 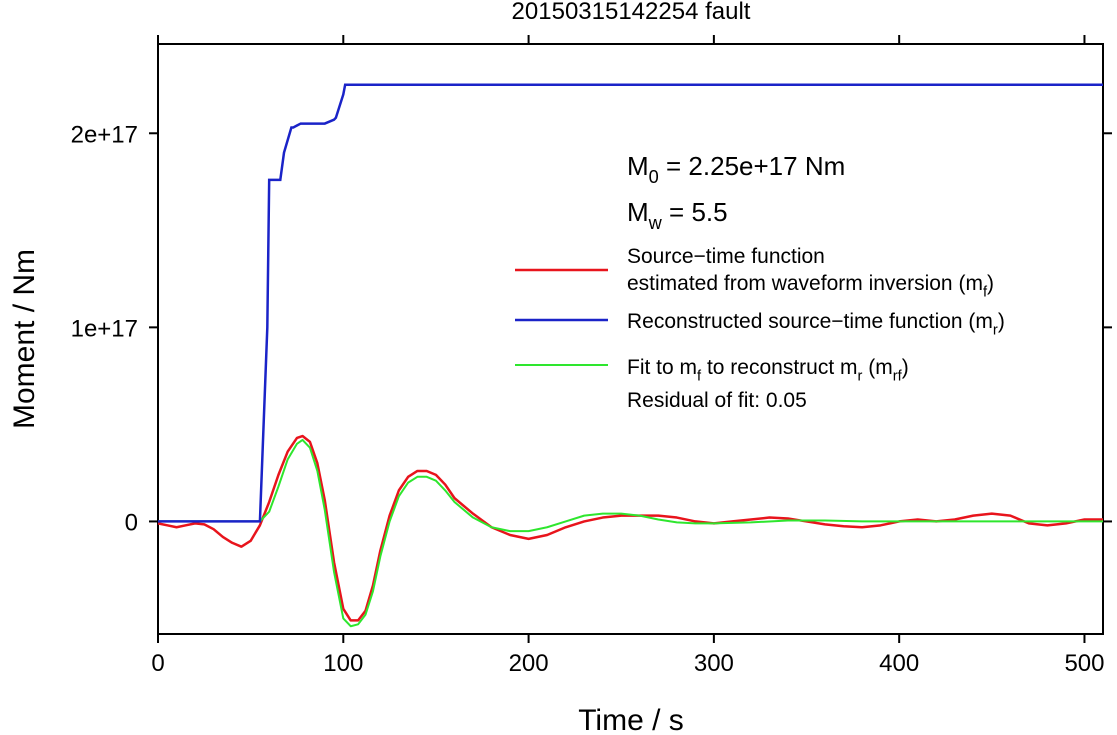 What do you see at coordinates (131, 522) in the screenshot?
I see `y-tick-label: 0` at bounding box center [131, 522].